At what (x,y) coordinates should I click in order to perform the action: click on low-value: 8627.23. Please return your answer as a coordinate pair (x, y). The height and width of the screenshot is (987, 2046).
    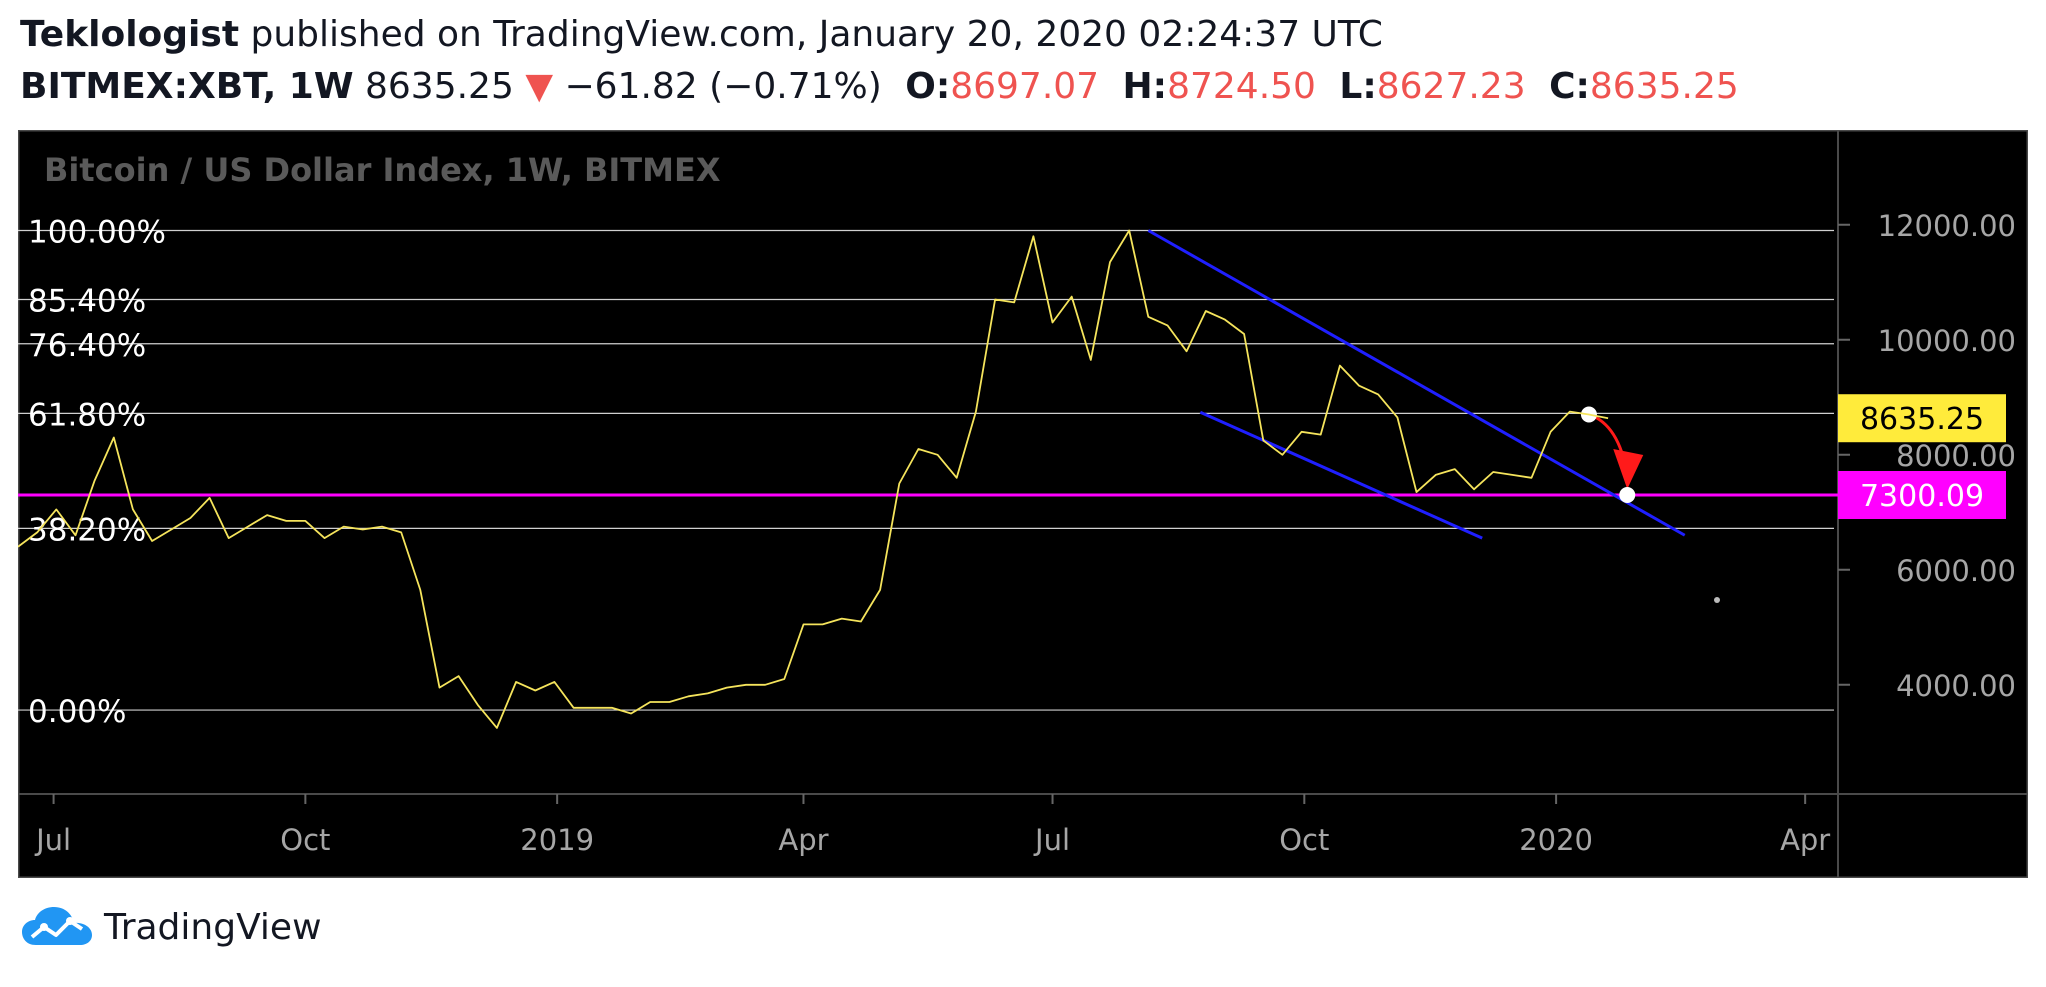
    Looking at the image, I should click on (1451, 86).